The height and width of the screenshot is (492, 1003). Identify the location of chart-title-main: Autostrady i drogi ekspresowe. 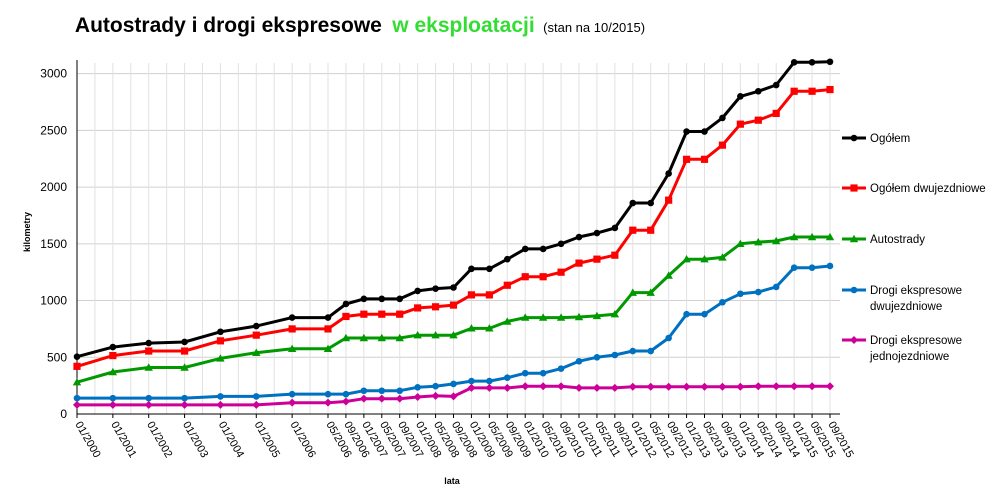
(228, 25).